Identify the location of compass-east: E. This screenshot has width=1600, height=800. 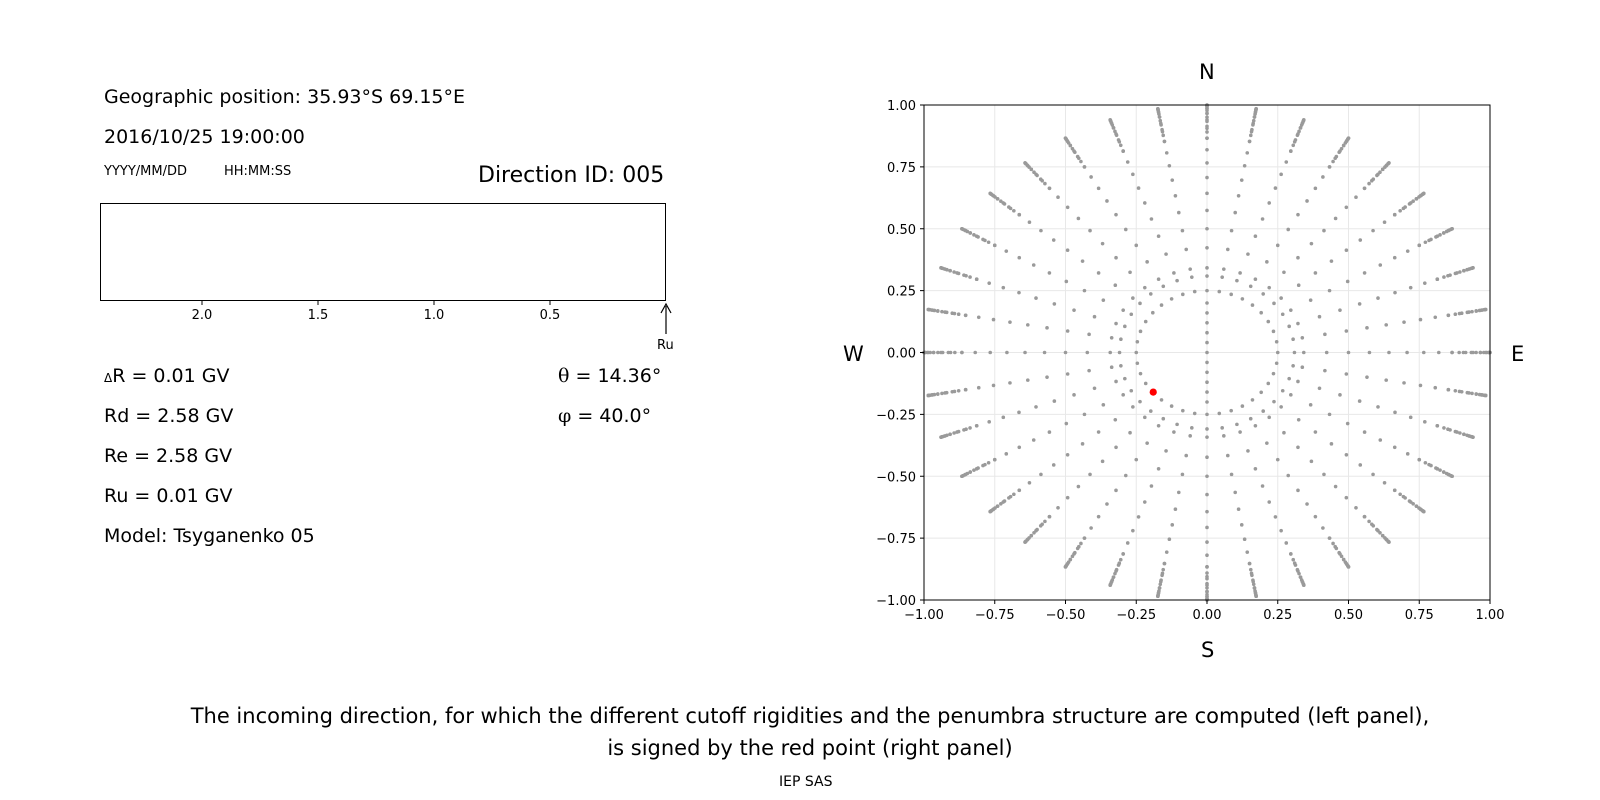
(1518, 354).